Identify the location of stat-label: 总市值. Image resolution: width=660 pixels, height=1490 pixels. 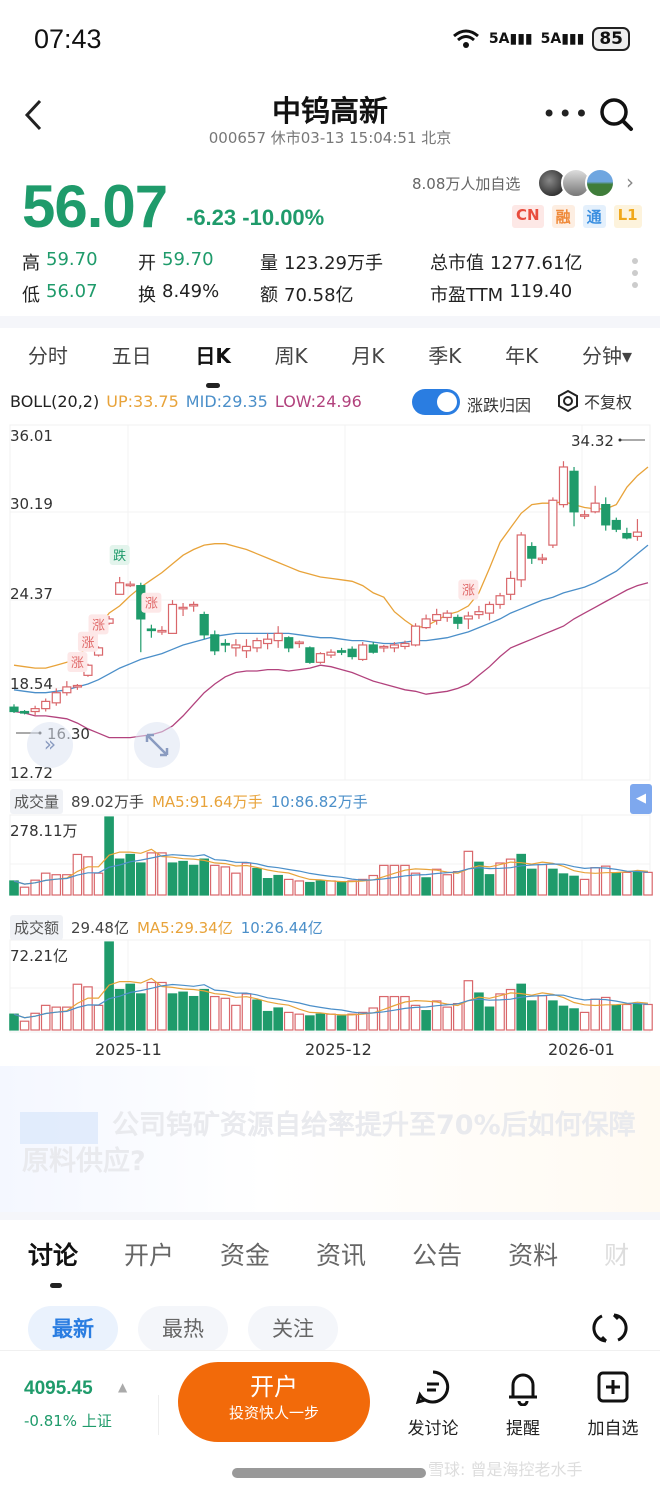
(457, 263).